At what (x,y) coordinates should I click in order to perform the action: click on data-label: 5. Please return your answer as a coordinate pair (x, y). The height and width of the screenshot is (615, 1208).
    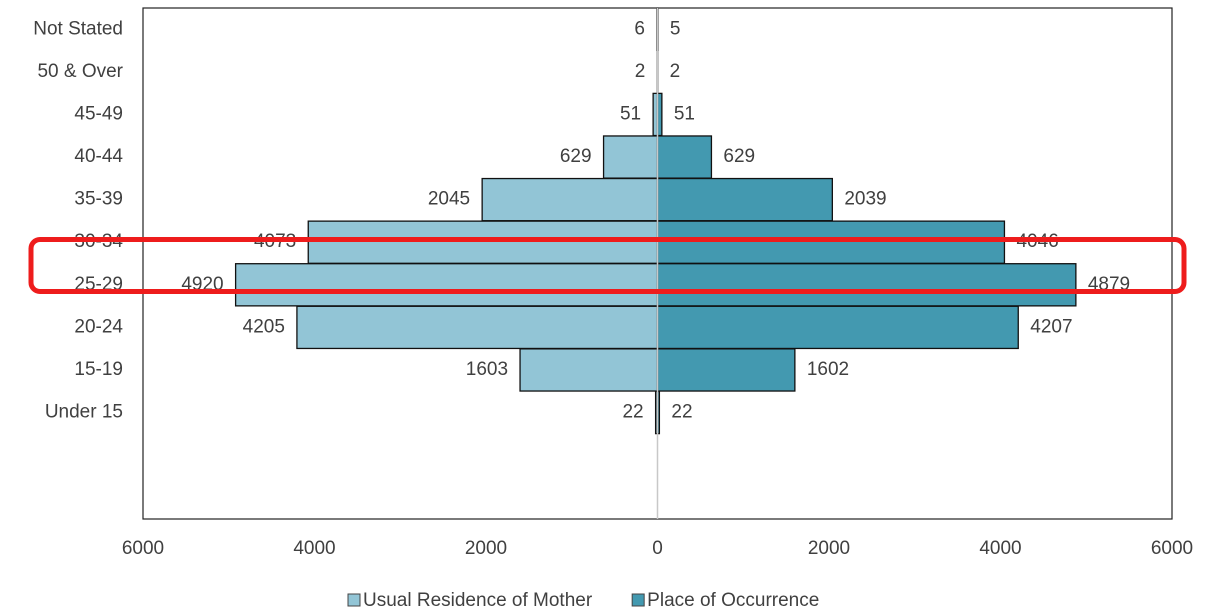
    Looking at the image, I should click on (675, 28).